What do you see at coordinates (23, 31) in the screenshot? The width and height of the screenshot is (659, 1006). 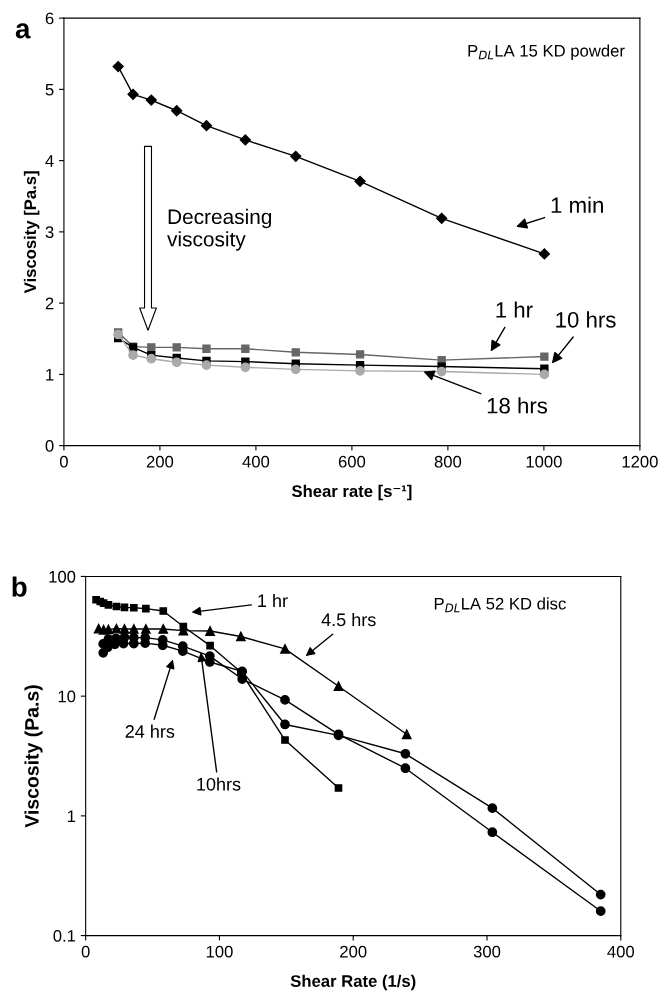 I see `chart-title: a` at bounding box center [23, 31].